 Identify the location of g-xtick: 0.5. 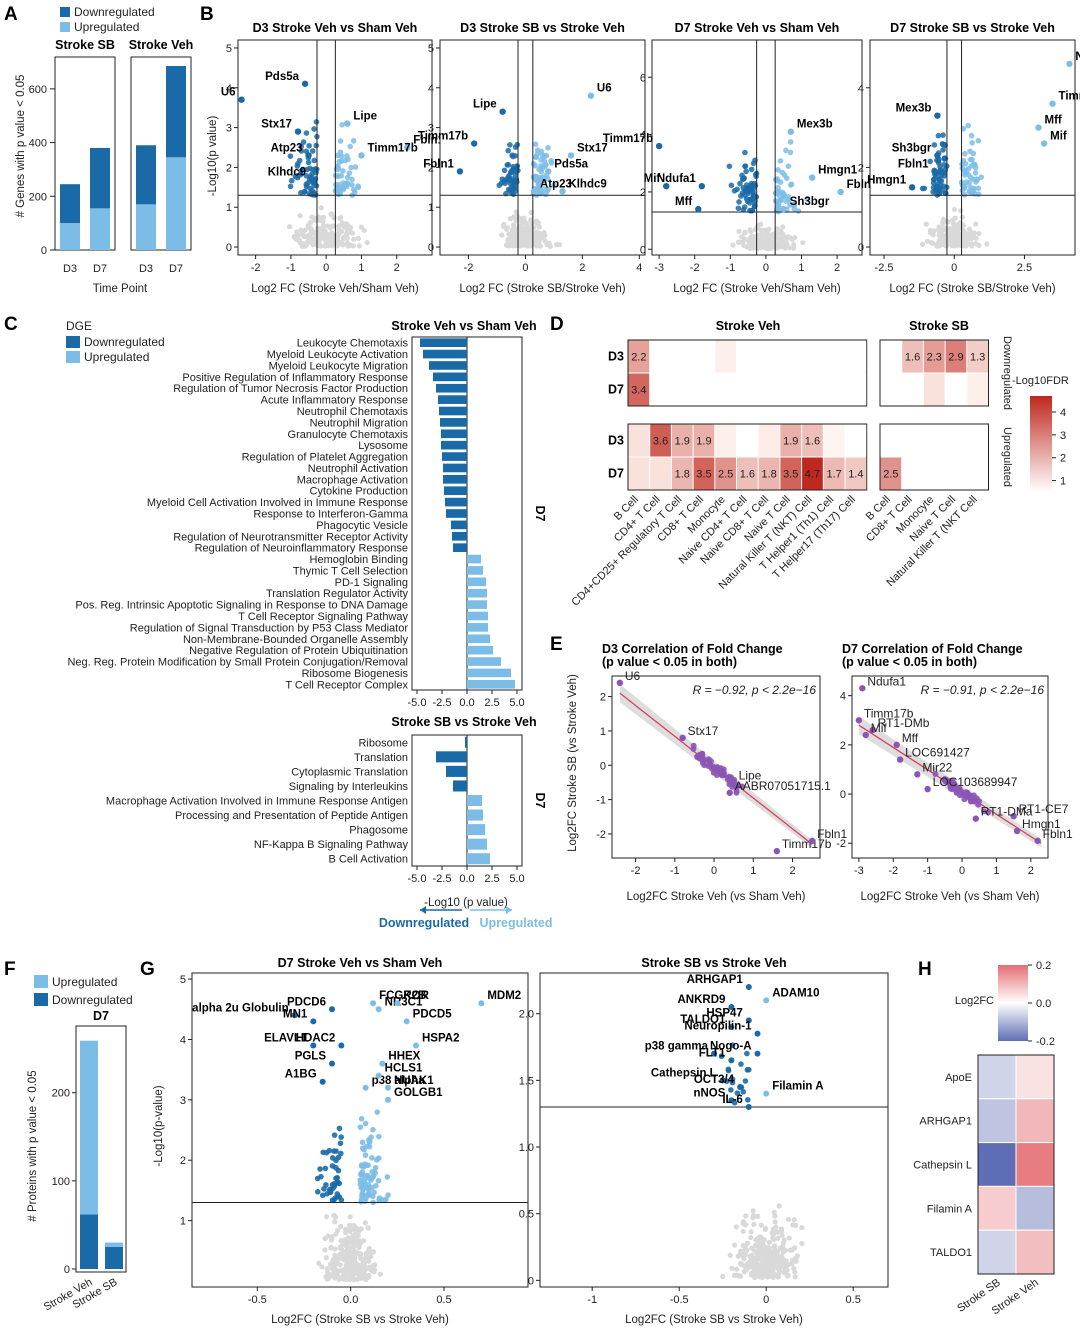
(443, 1300).